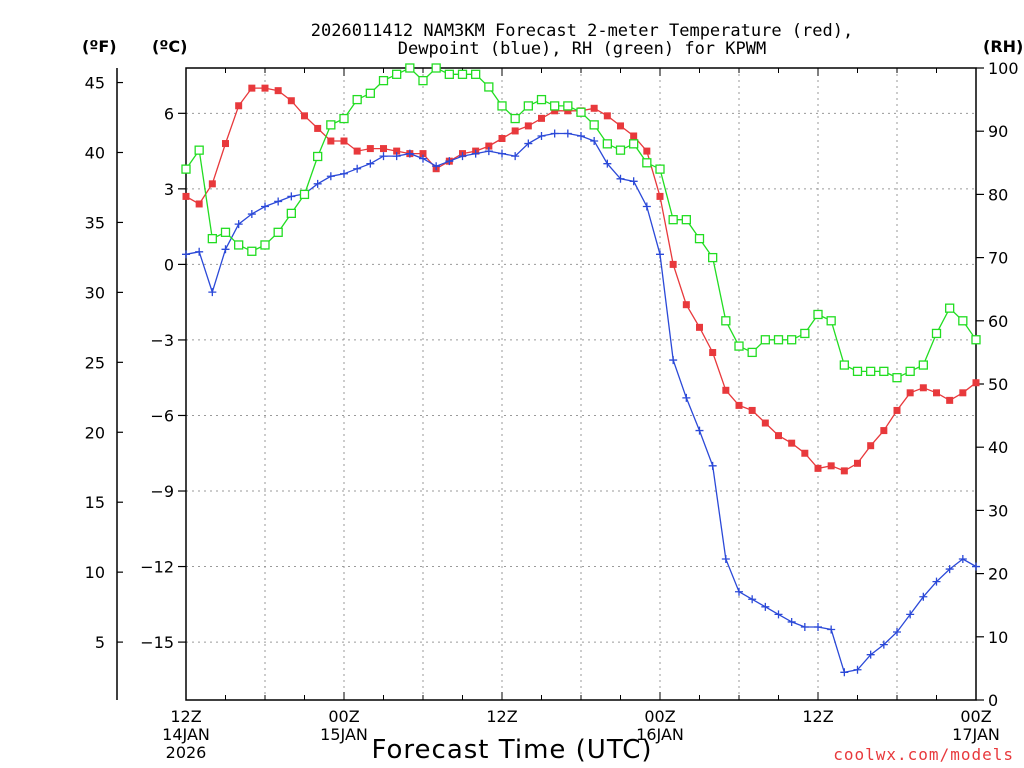 The width and height of the screenshot is (1024, 768). What do you see at coordinates (186, 752) in the screenshot?
I see `x-tick-label: 2026` at bounding box center [186, 752].